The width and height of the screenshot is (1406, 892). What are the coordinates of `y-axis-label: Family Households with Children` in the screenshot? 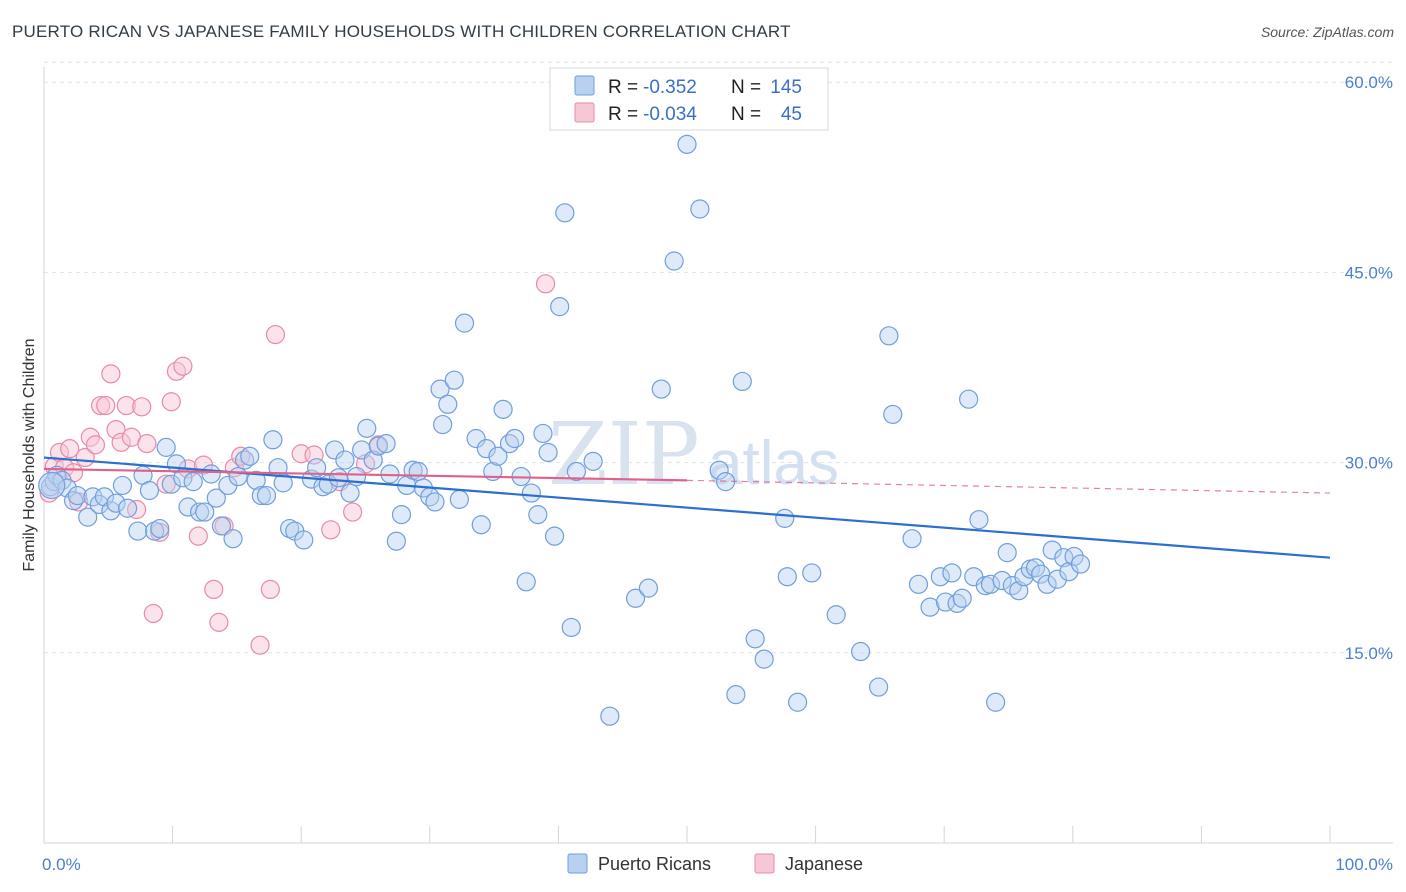 It's located at (29, 455).